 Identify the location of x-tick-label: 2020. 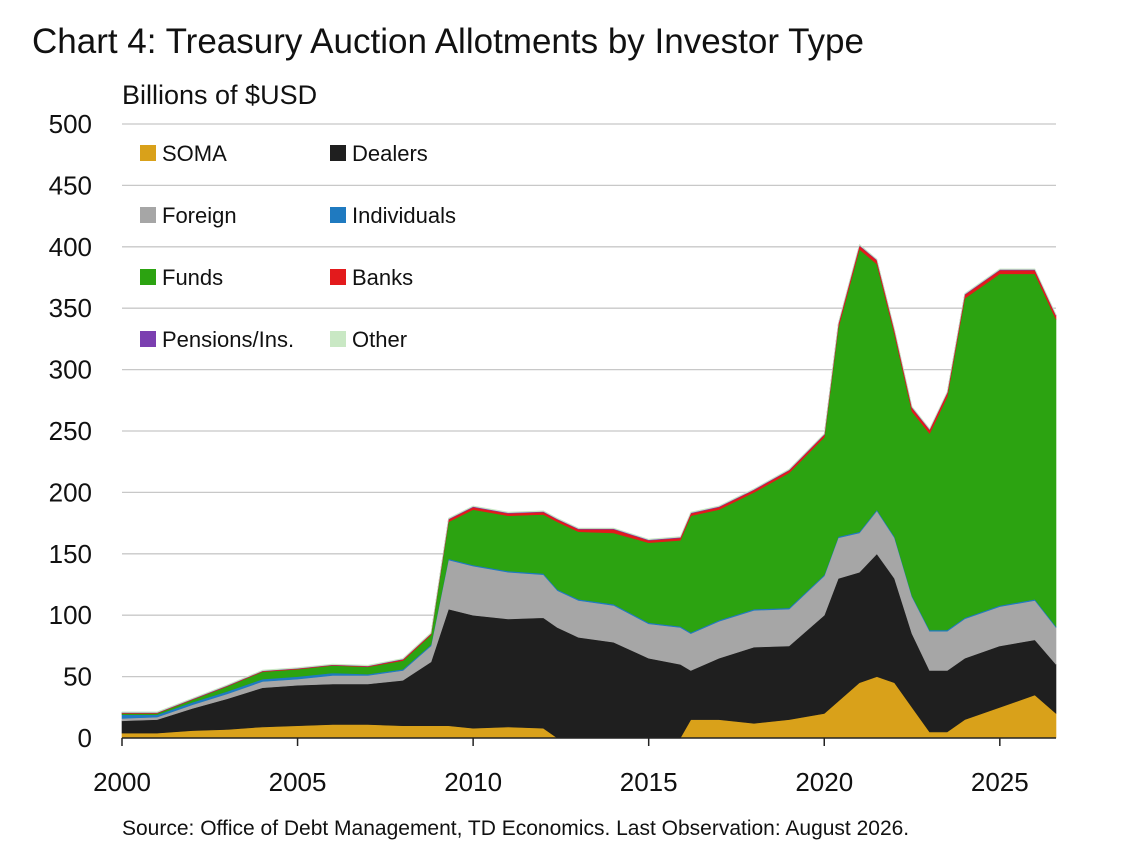
(824, 782).